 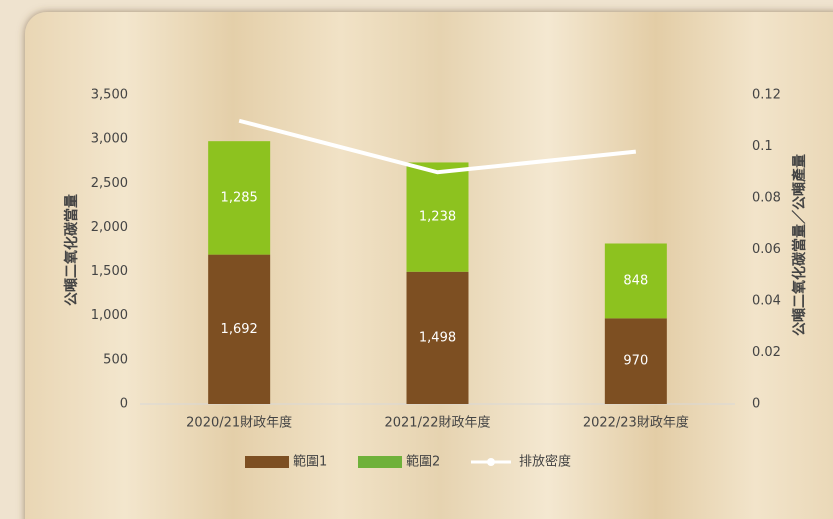 What do you see at coordinates (109, 139) in the screenshot?
I see `y-tick-label: 3,000` at bounding box center [109, 139].